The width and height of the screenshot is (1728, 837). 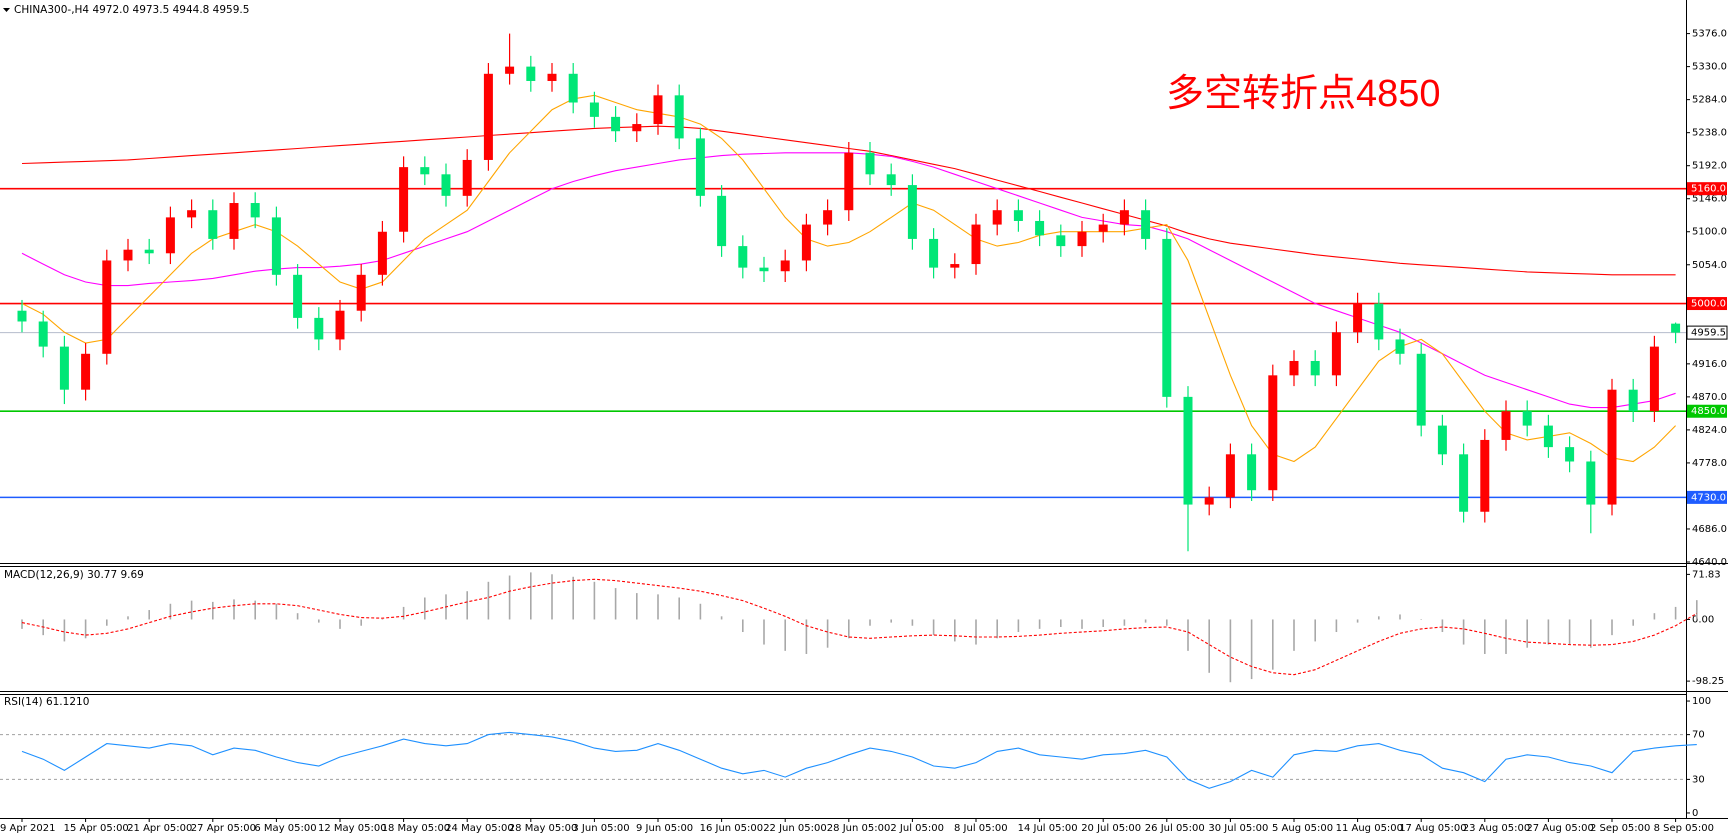 What do you see at coordinates (46, 702) in the screenshot?
I see `rsi-title: RSI(14) 61.1210` at bounding box center [46, 702].